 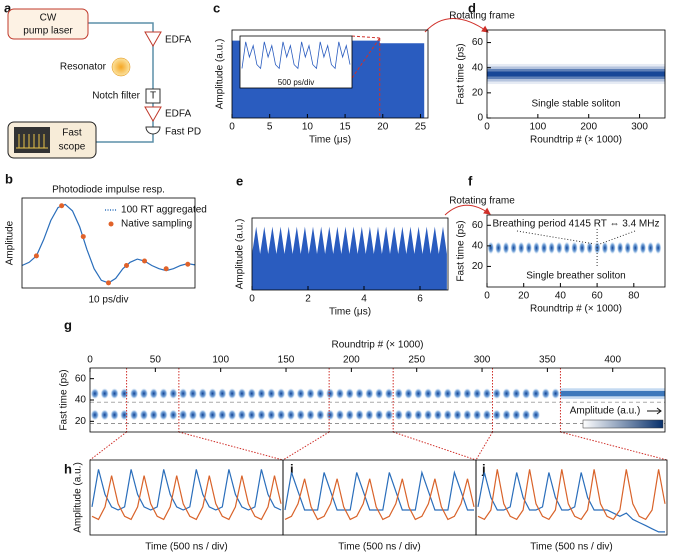 What do you see at coordinates (576, 237) in the screenshot?
I see `period-bracket` at bounding box center [576, 237].